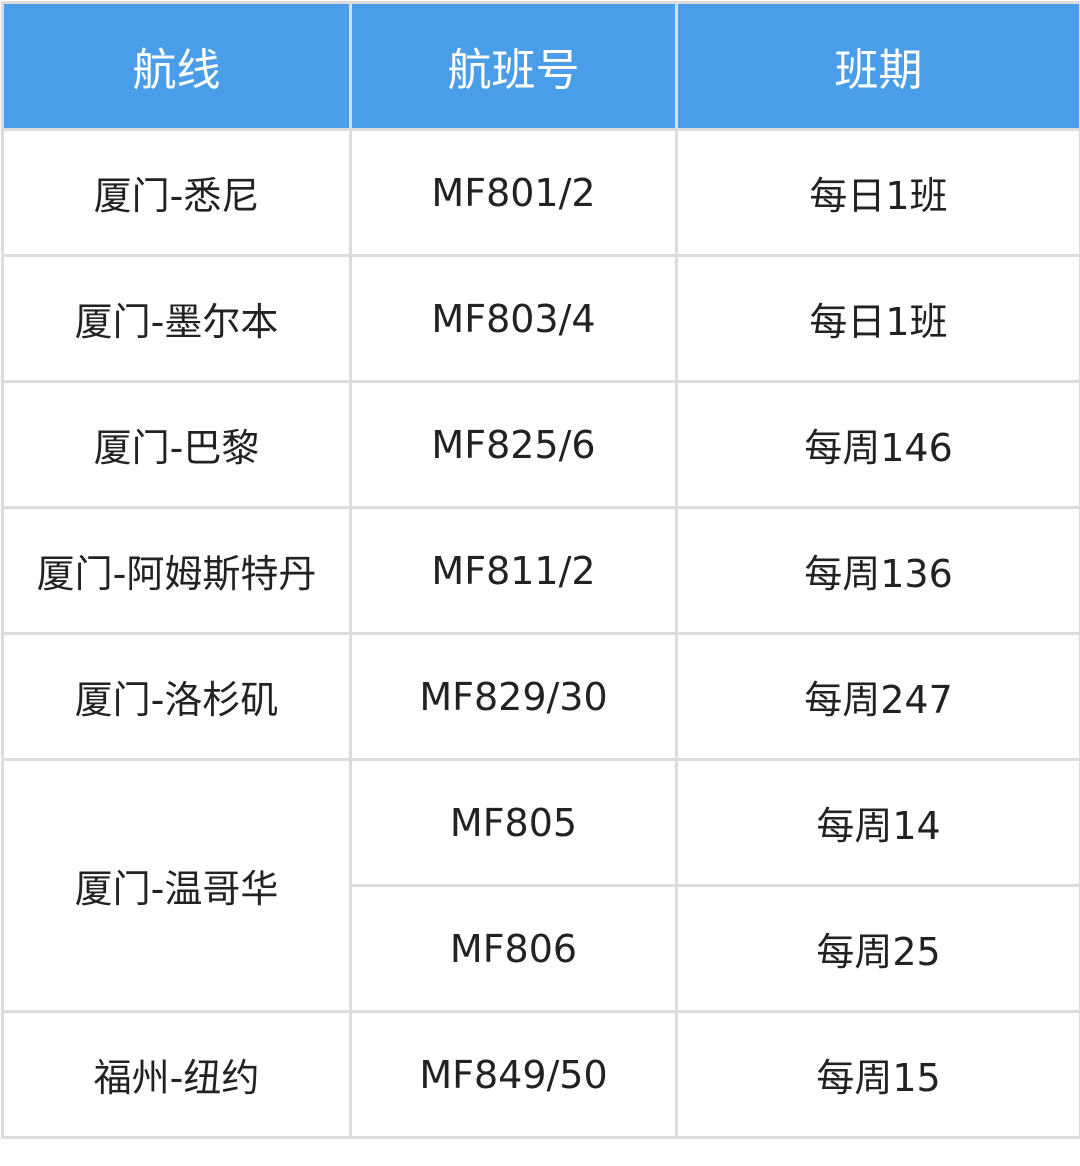 This screenshot has height=1166, width=1080. I want to click on flight-cell: MF801/2, so click(513, 192).